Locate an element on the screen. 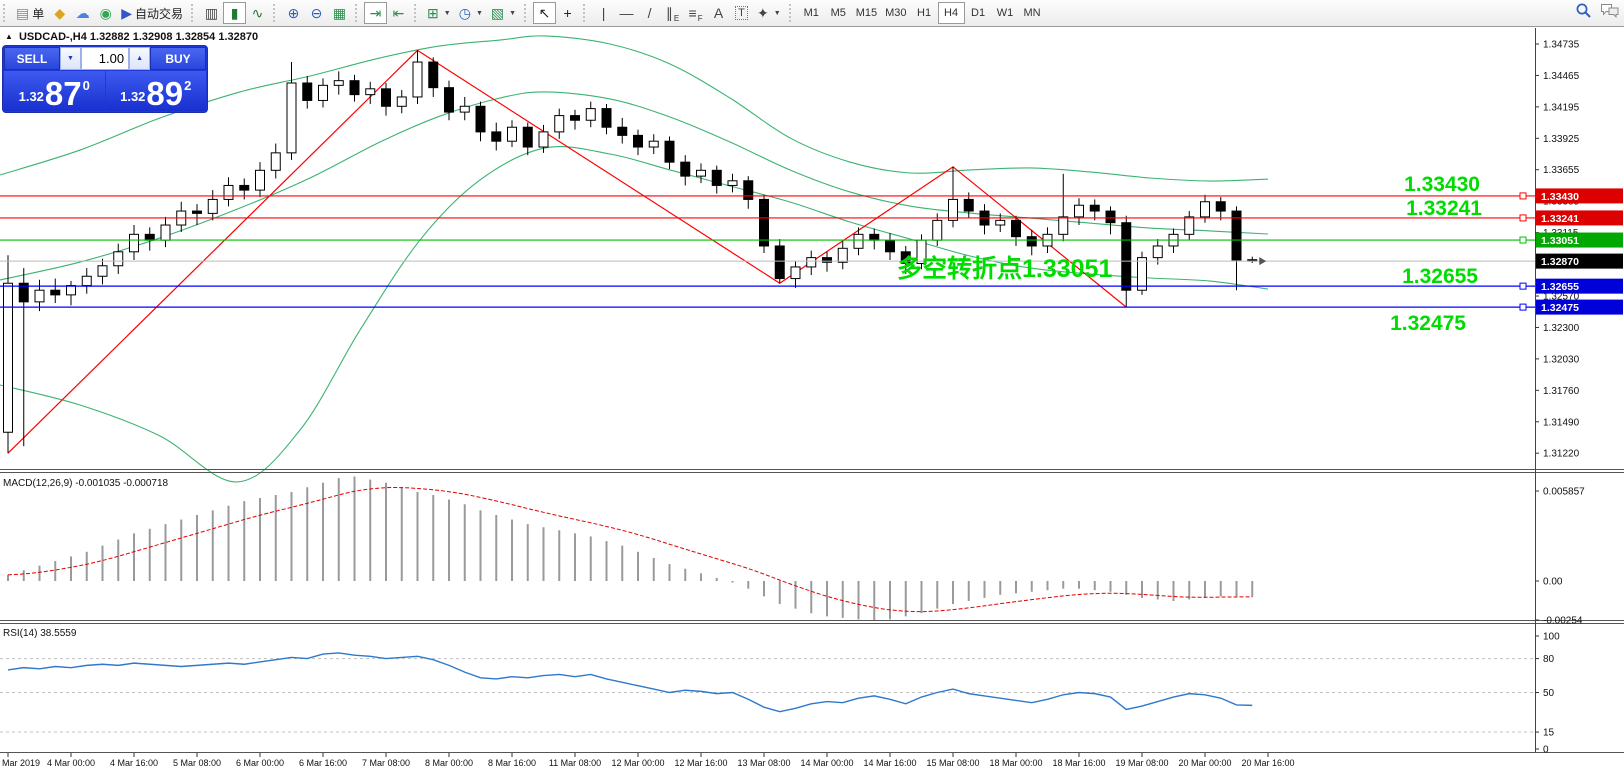  tile-windows-button: ▦ is located at coordinates (339, 13).